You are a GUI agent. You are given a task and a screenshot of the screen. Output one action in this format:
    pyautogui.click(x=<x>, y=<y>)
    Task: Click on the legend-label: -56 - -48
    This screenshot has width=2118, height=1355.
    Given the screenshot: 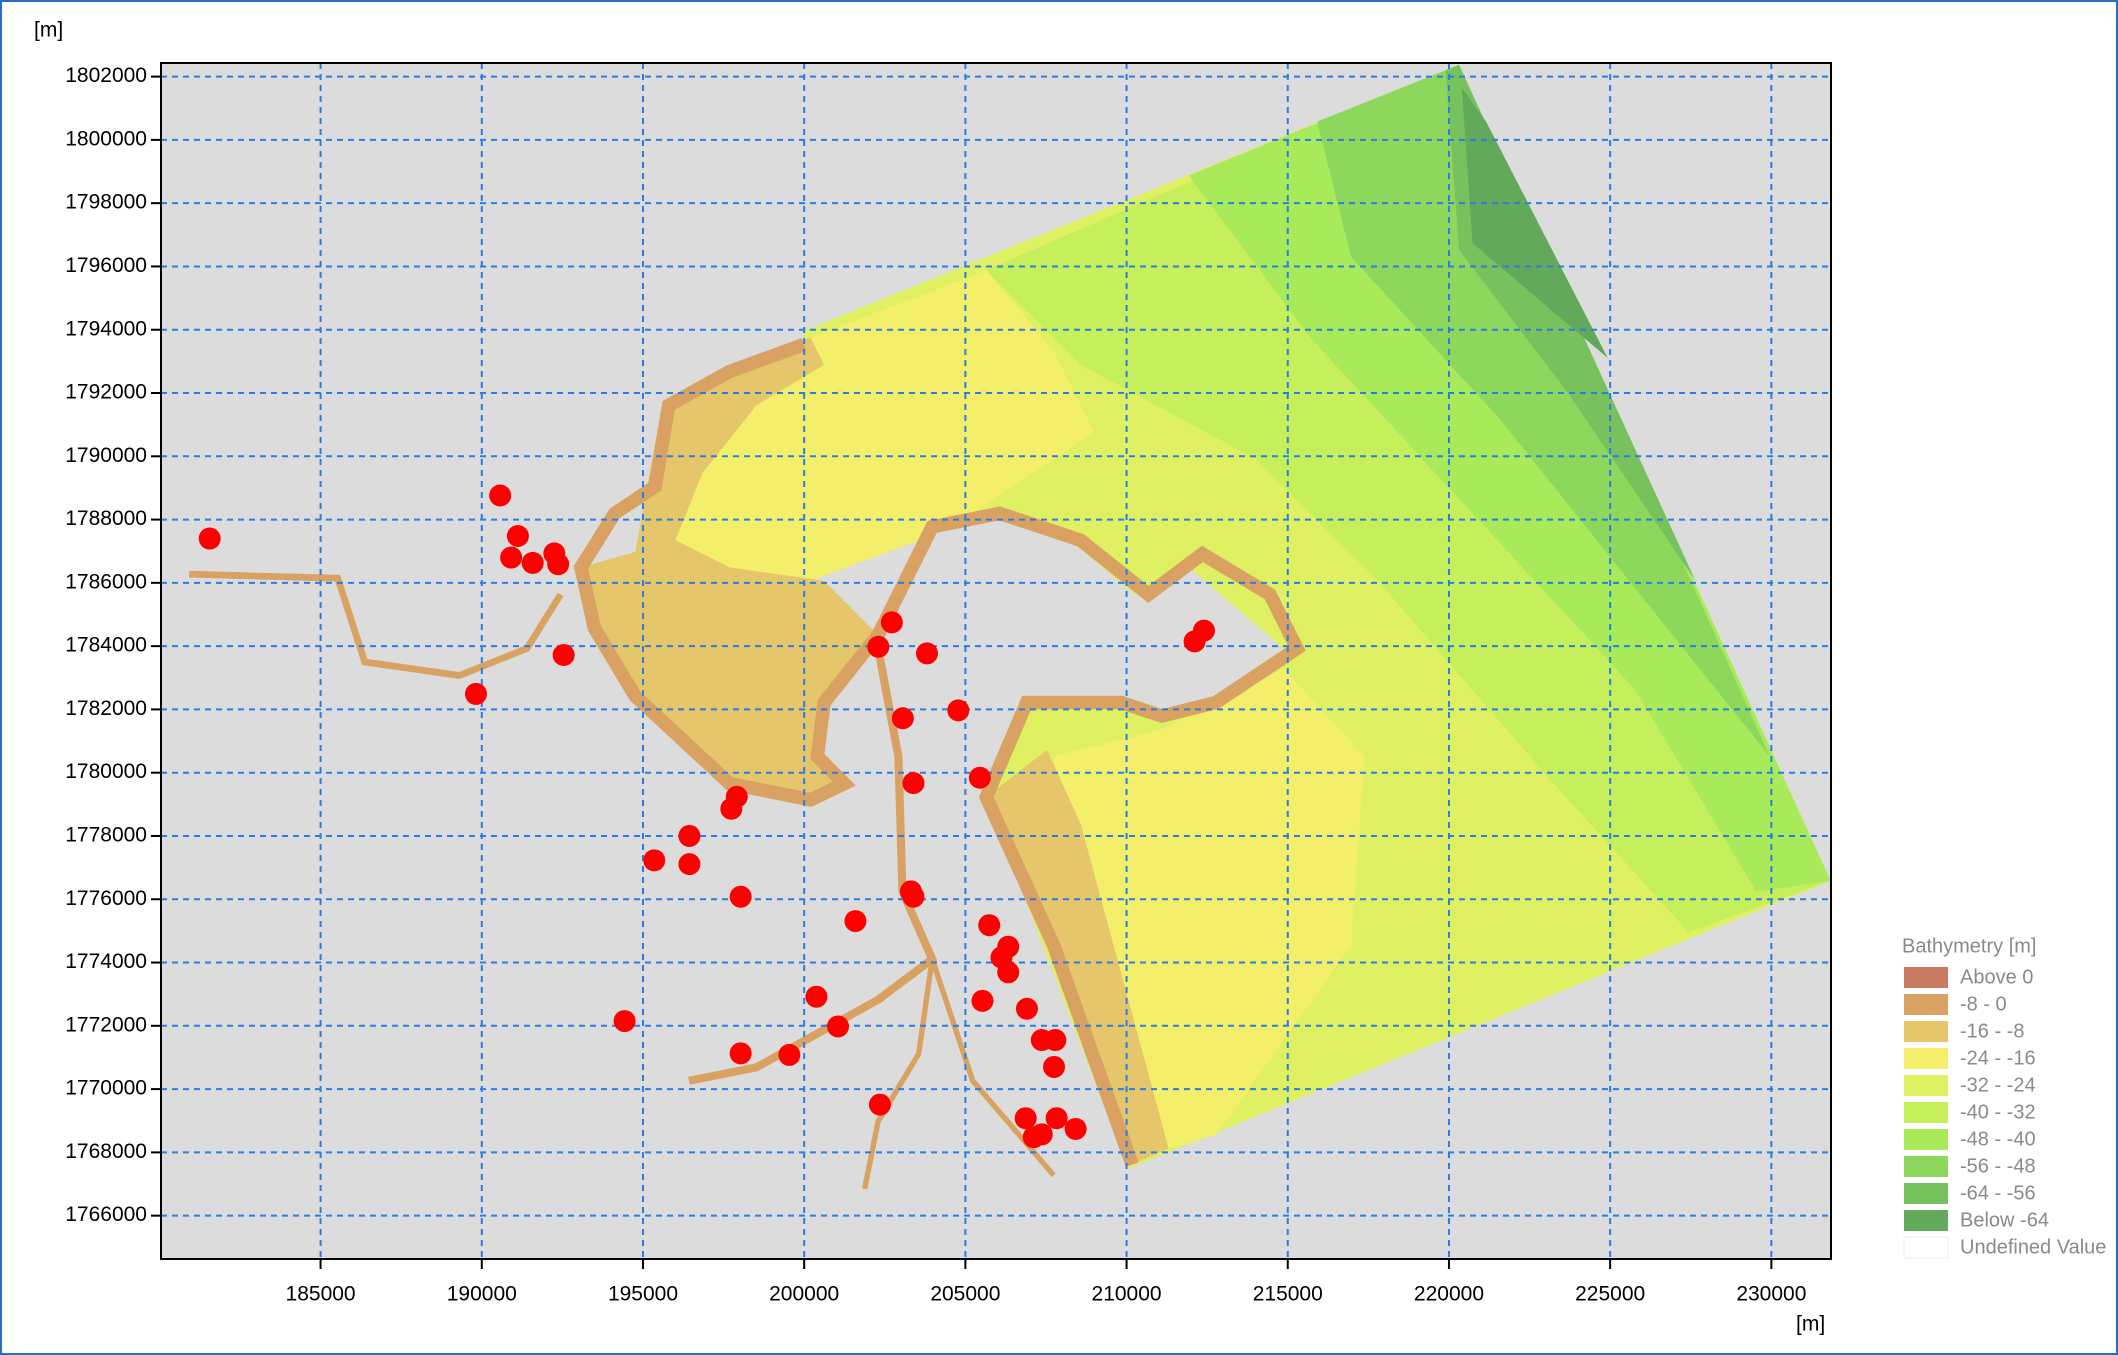 What is the action you would take?
    pyautogui.click(x=1998, y=1166)
    